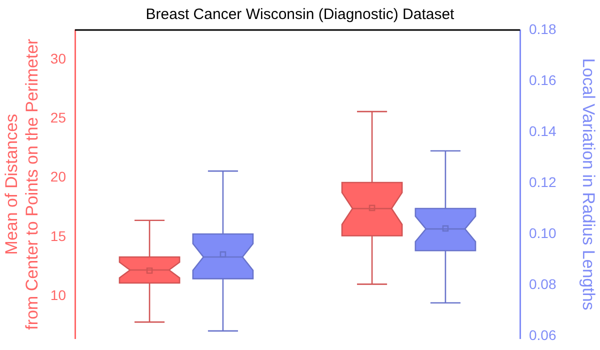 The image size is (600, 350). I want to click on y2-axis-title: Local Variation in Radius Lengths, so click(588, 184).